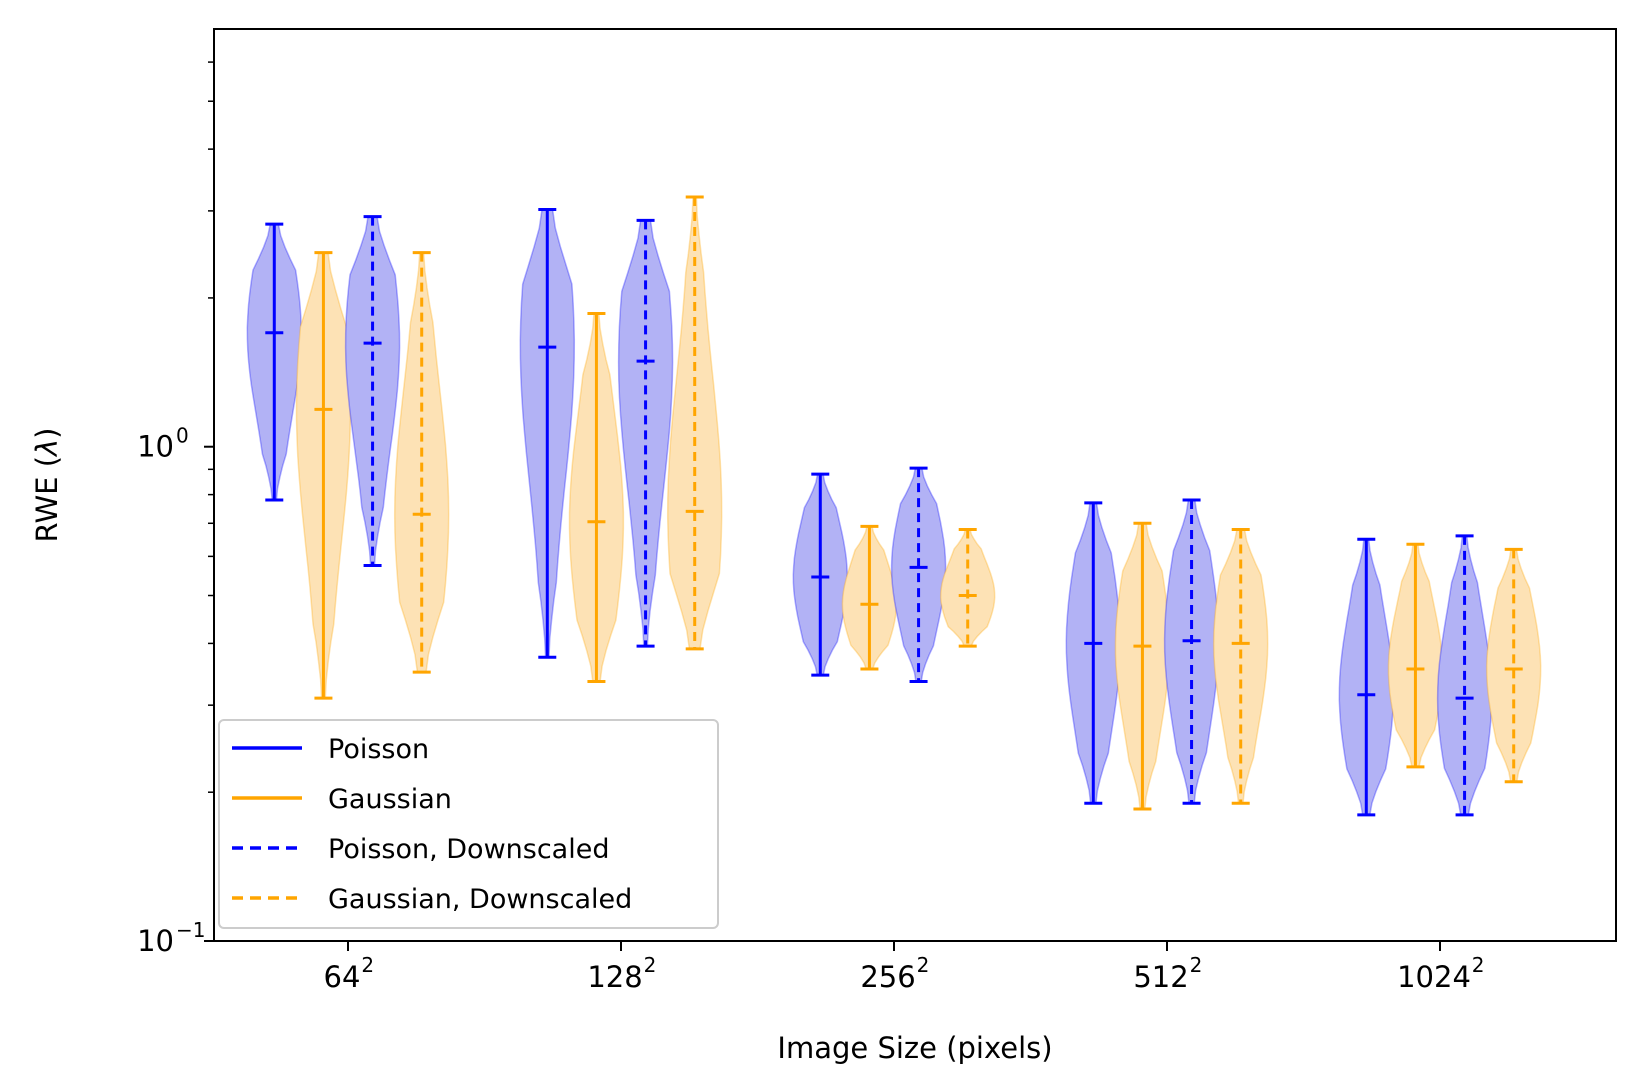 This screenshot has width=1636, height=1092. I want to click on y-tick-label-exponent: −1, so click(190, 930).